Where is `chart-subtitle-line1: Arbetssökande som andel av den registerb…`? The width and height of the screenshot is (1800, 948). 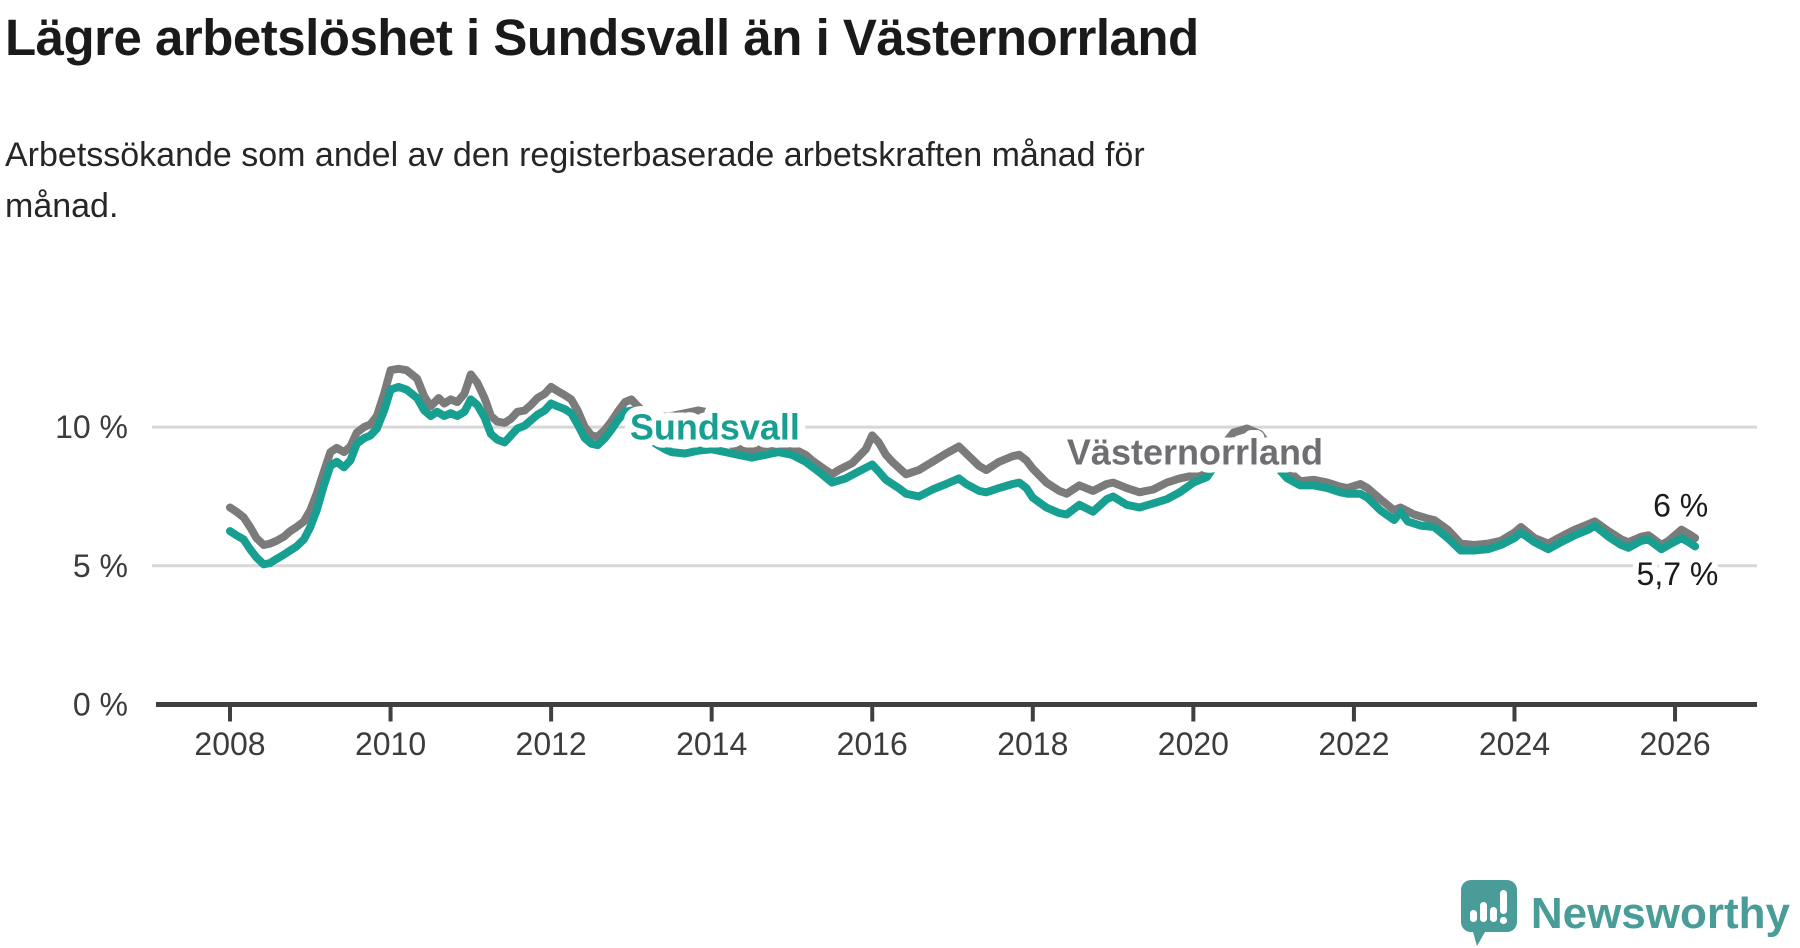
chart-subtitle-line1: Arbetssökande som andel av den registerb… is located at coordinates (575, 155).